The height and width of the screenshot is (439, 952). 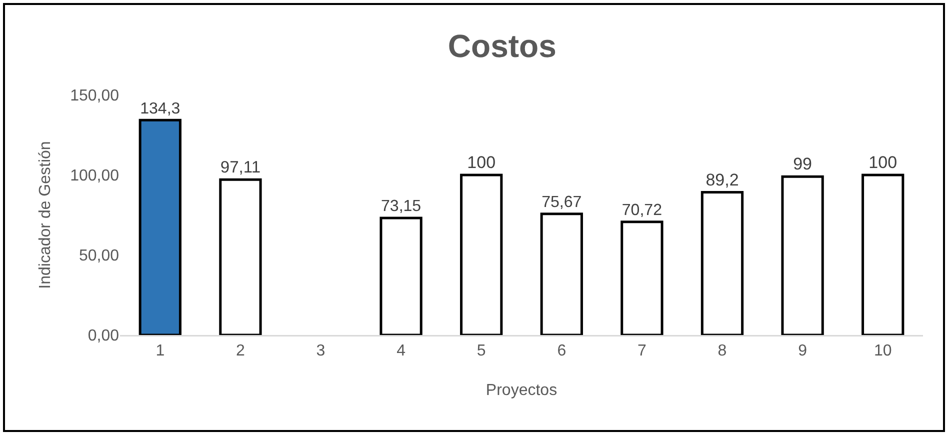 I want to click on x-tick-label: 4, so click(x=401, y=351).